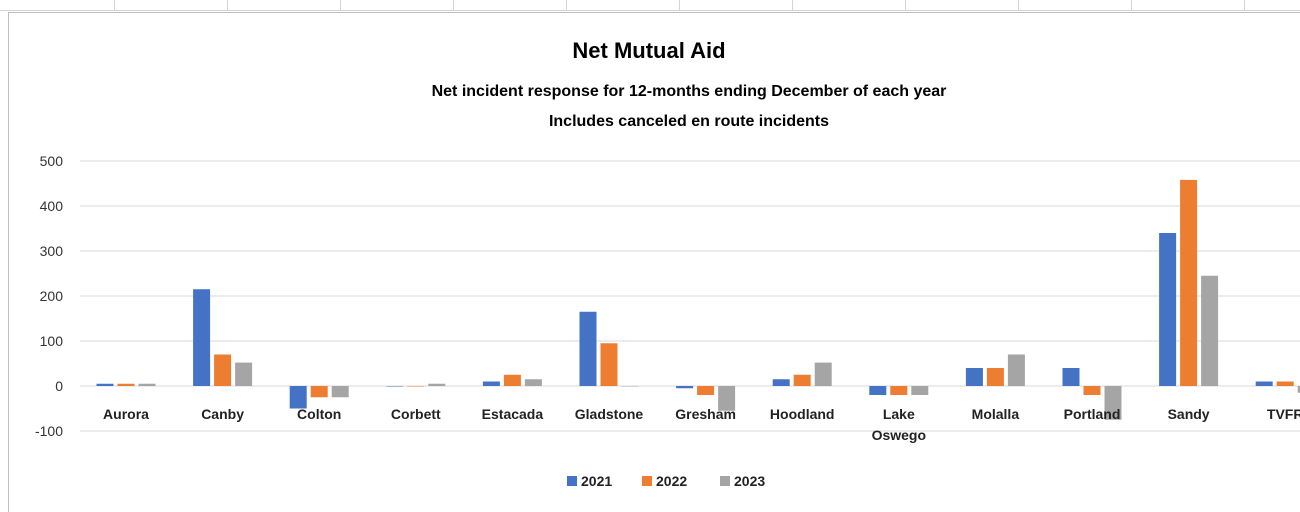 The width and height of the screenshot is (1300, 512). What do you see at coordinates (340, 391) in the screenshot?
I see `bar-2023-colton` at bounding box center [340, 391].